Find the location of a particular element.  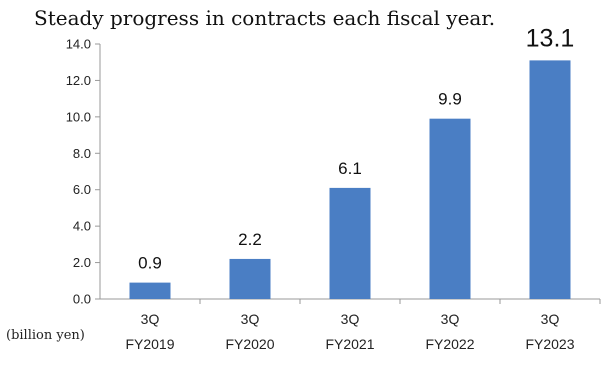

y-tick-label: 6.0 is located at coordinates (82, 189).